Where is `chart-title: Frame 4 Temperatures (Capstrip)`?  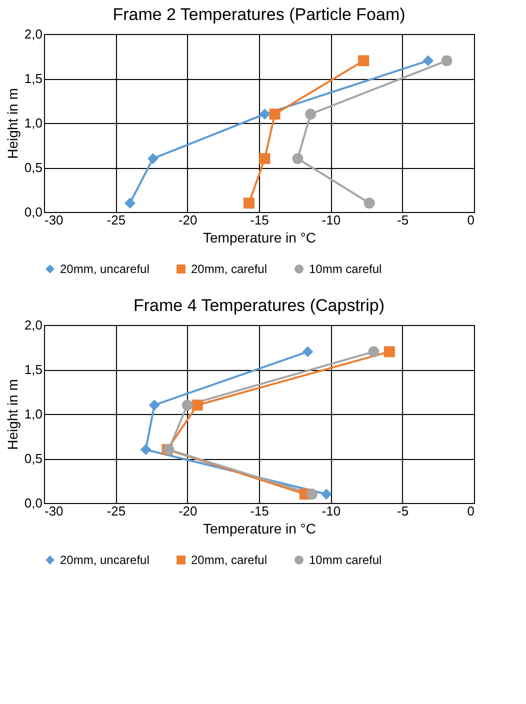 chart-title: Frame 4 Temperatures (Capstrip) is located at coordinates (259, 305).